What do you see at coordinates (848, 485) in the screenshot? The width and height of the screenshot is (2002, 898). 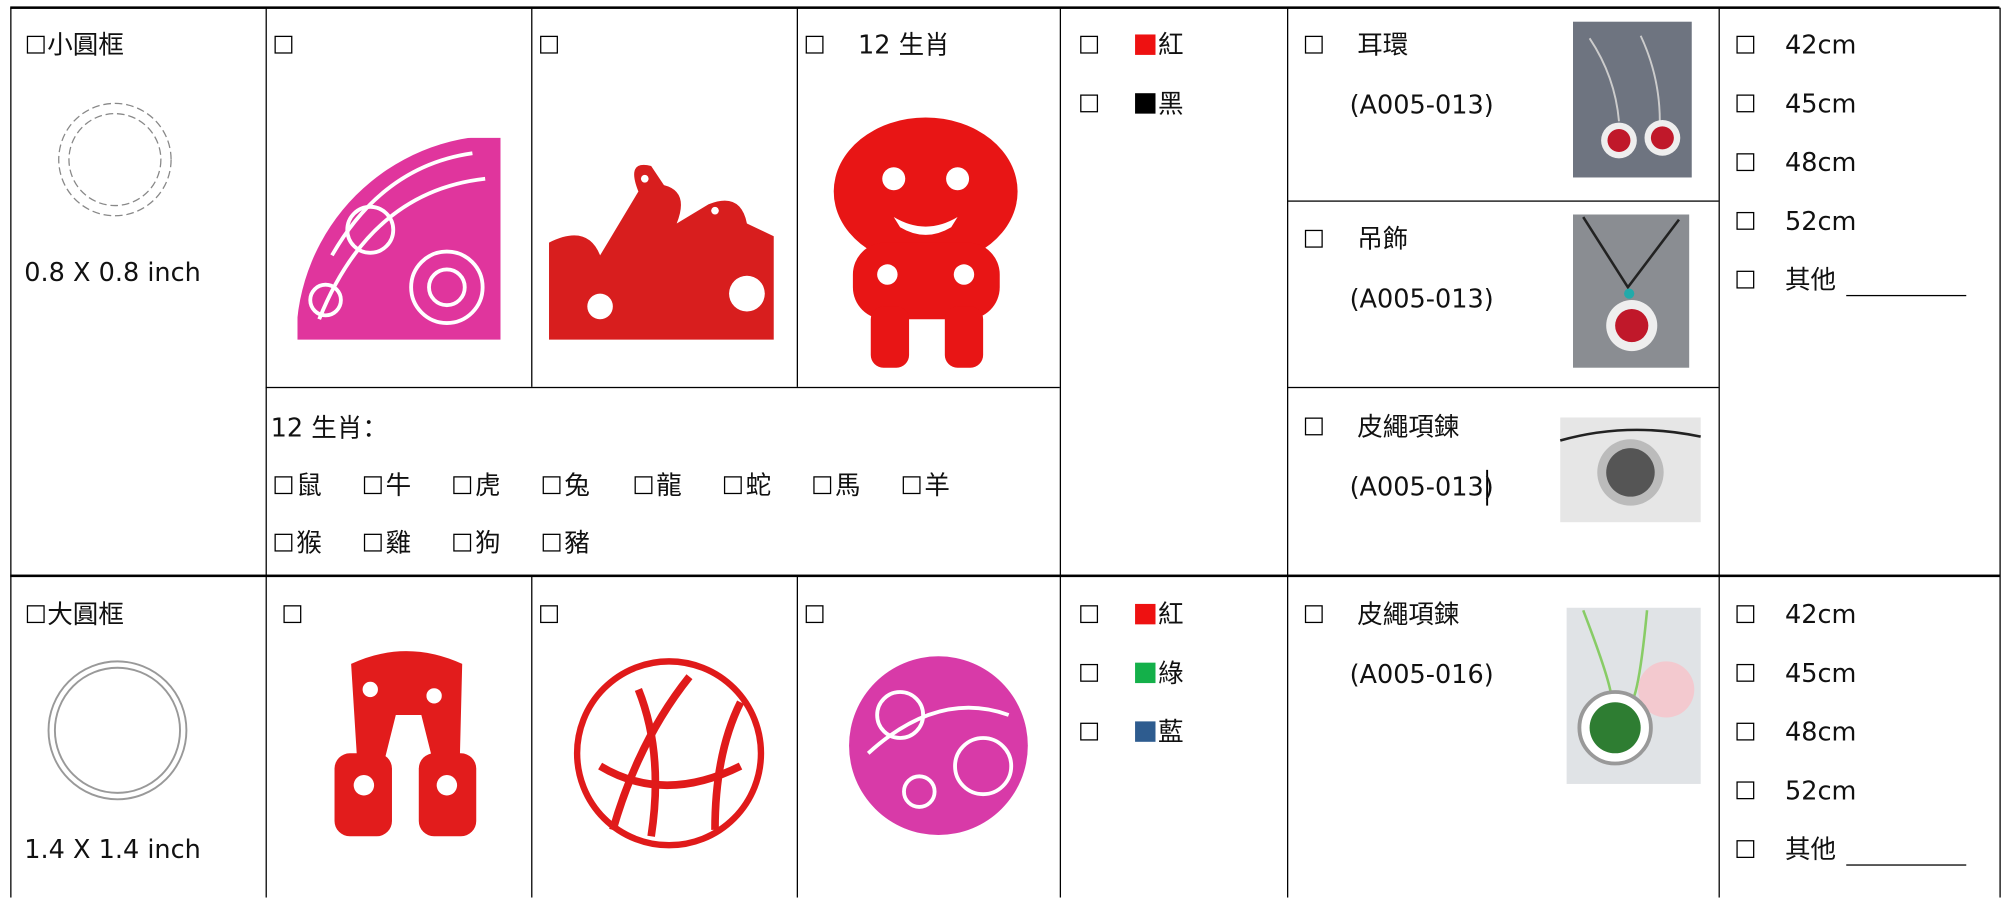 I see `zodiac-option: 馬` at bounding box center [848, 485].